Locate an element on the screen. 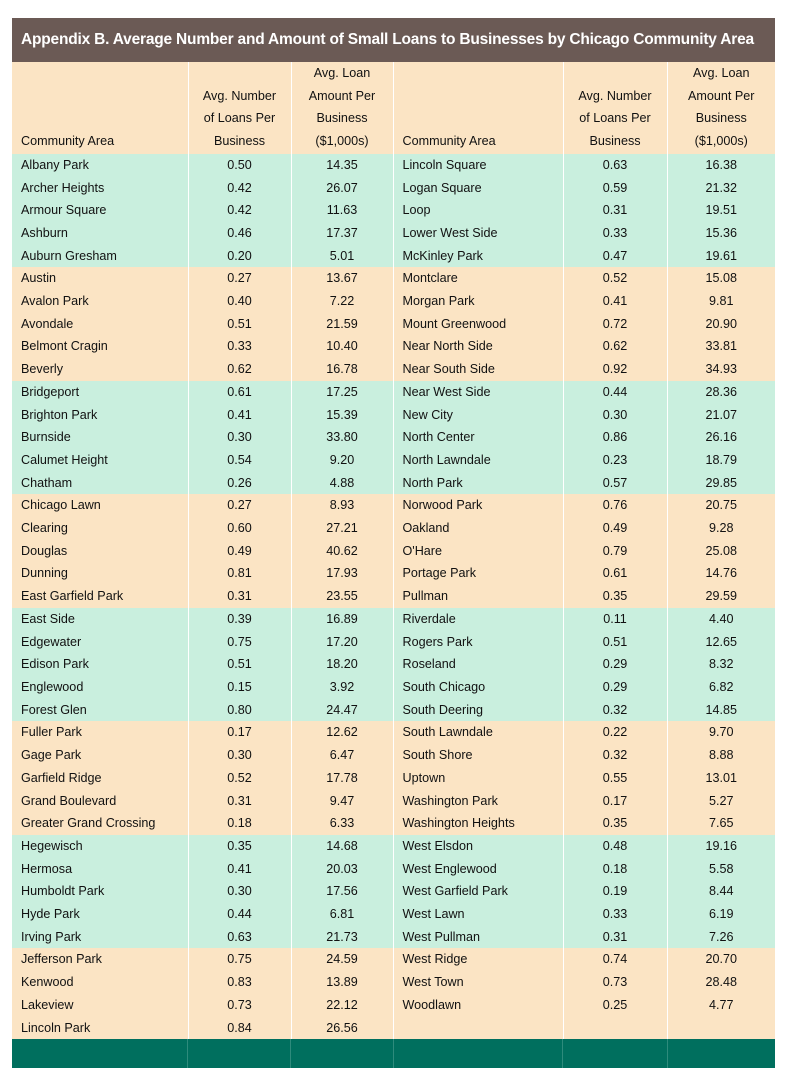 The width and height of the screenshot is (793, 1081). cell-avg-number-left: 0.33 is located at coordinates (240, 347).